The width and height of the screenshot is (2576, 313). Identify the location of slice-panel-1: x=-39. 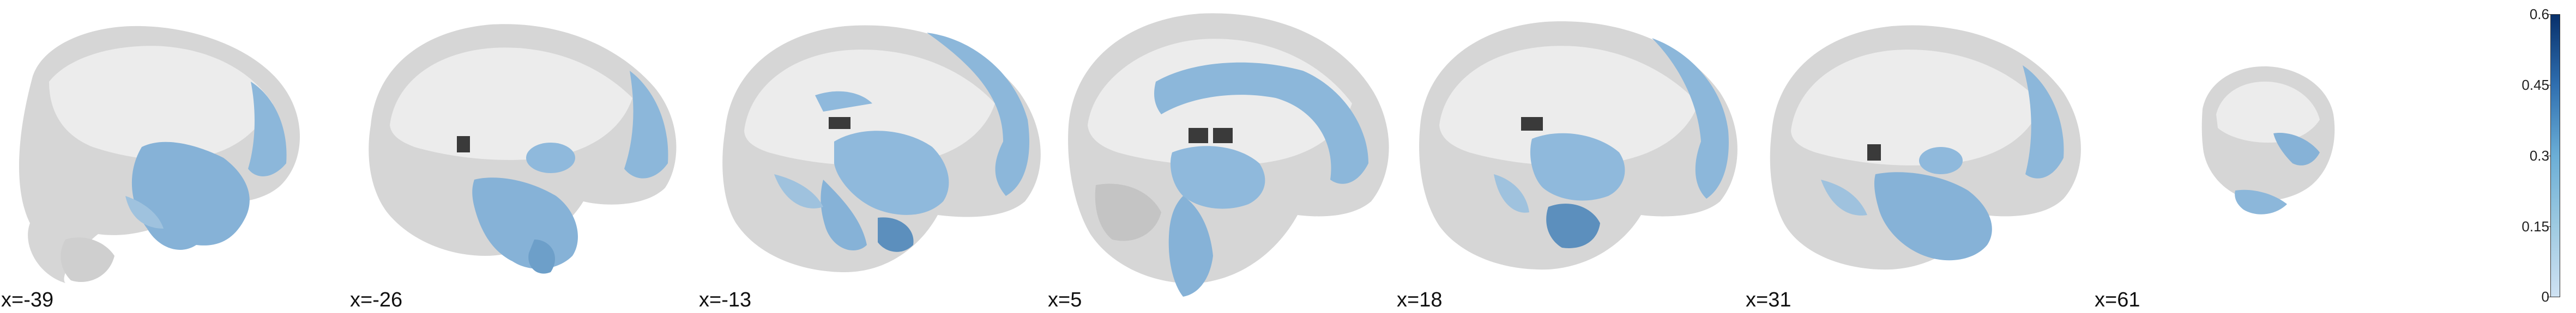
(174, 156).